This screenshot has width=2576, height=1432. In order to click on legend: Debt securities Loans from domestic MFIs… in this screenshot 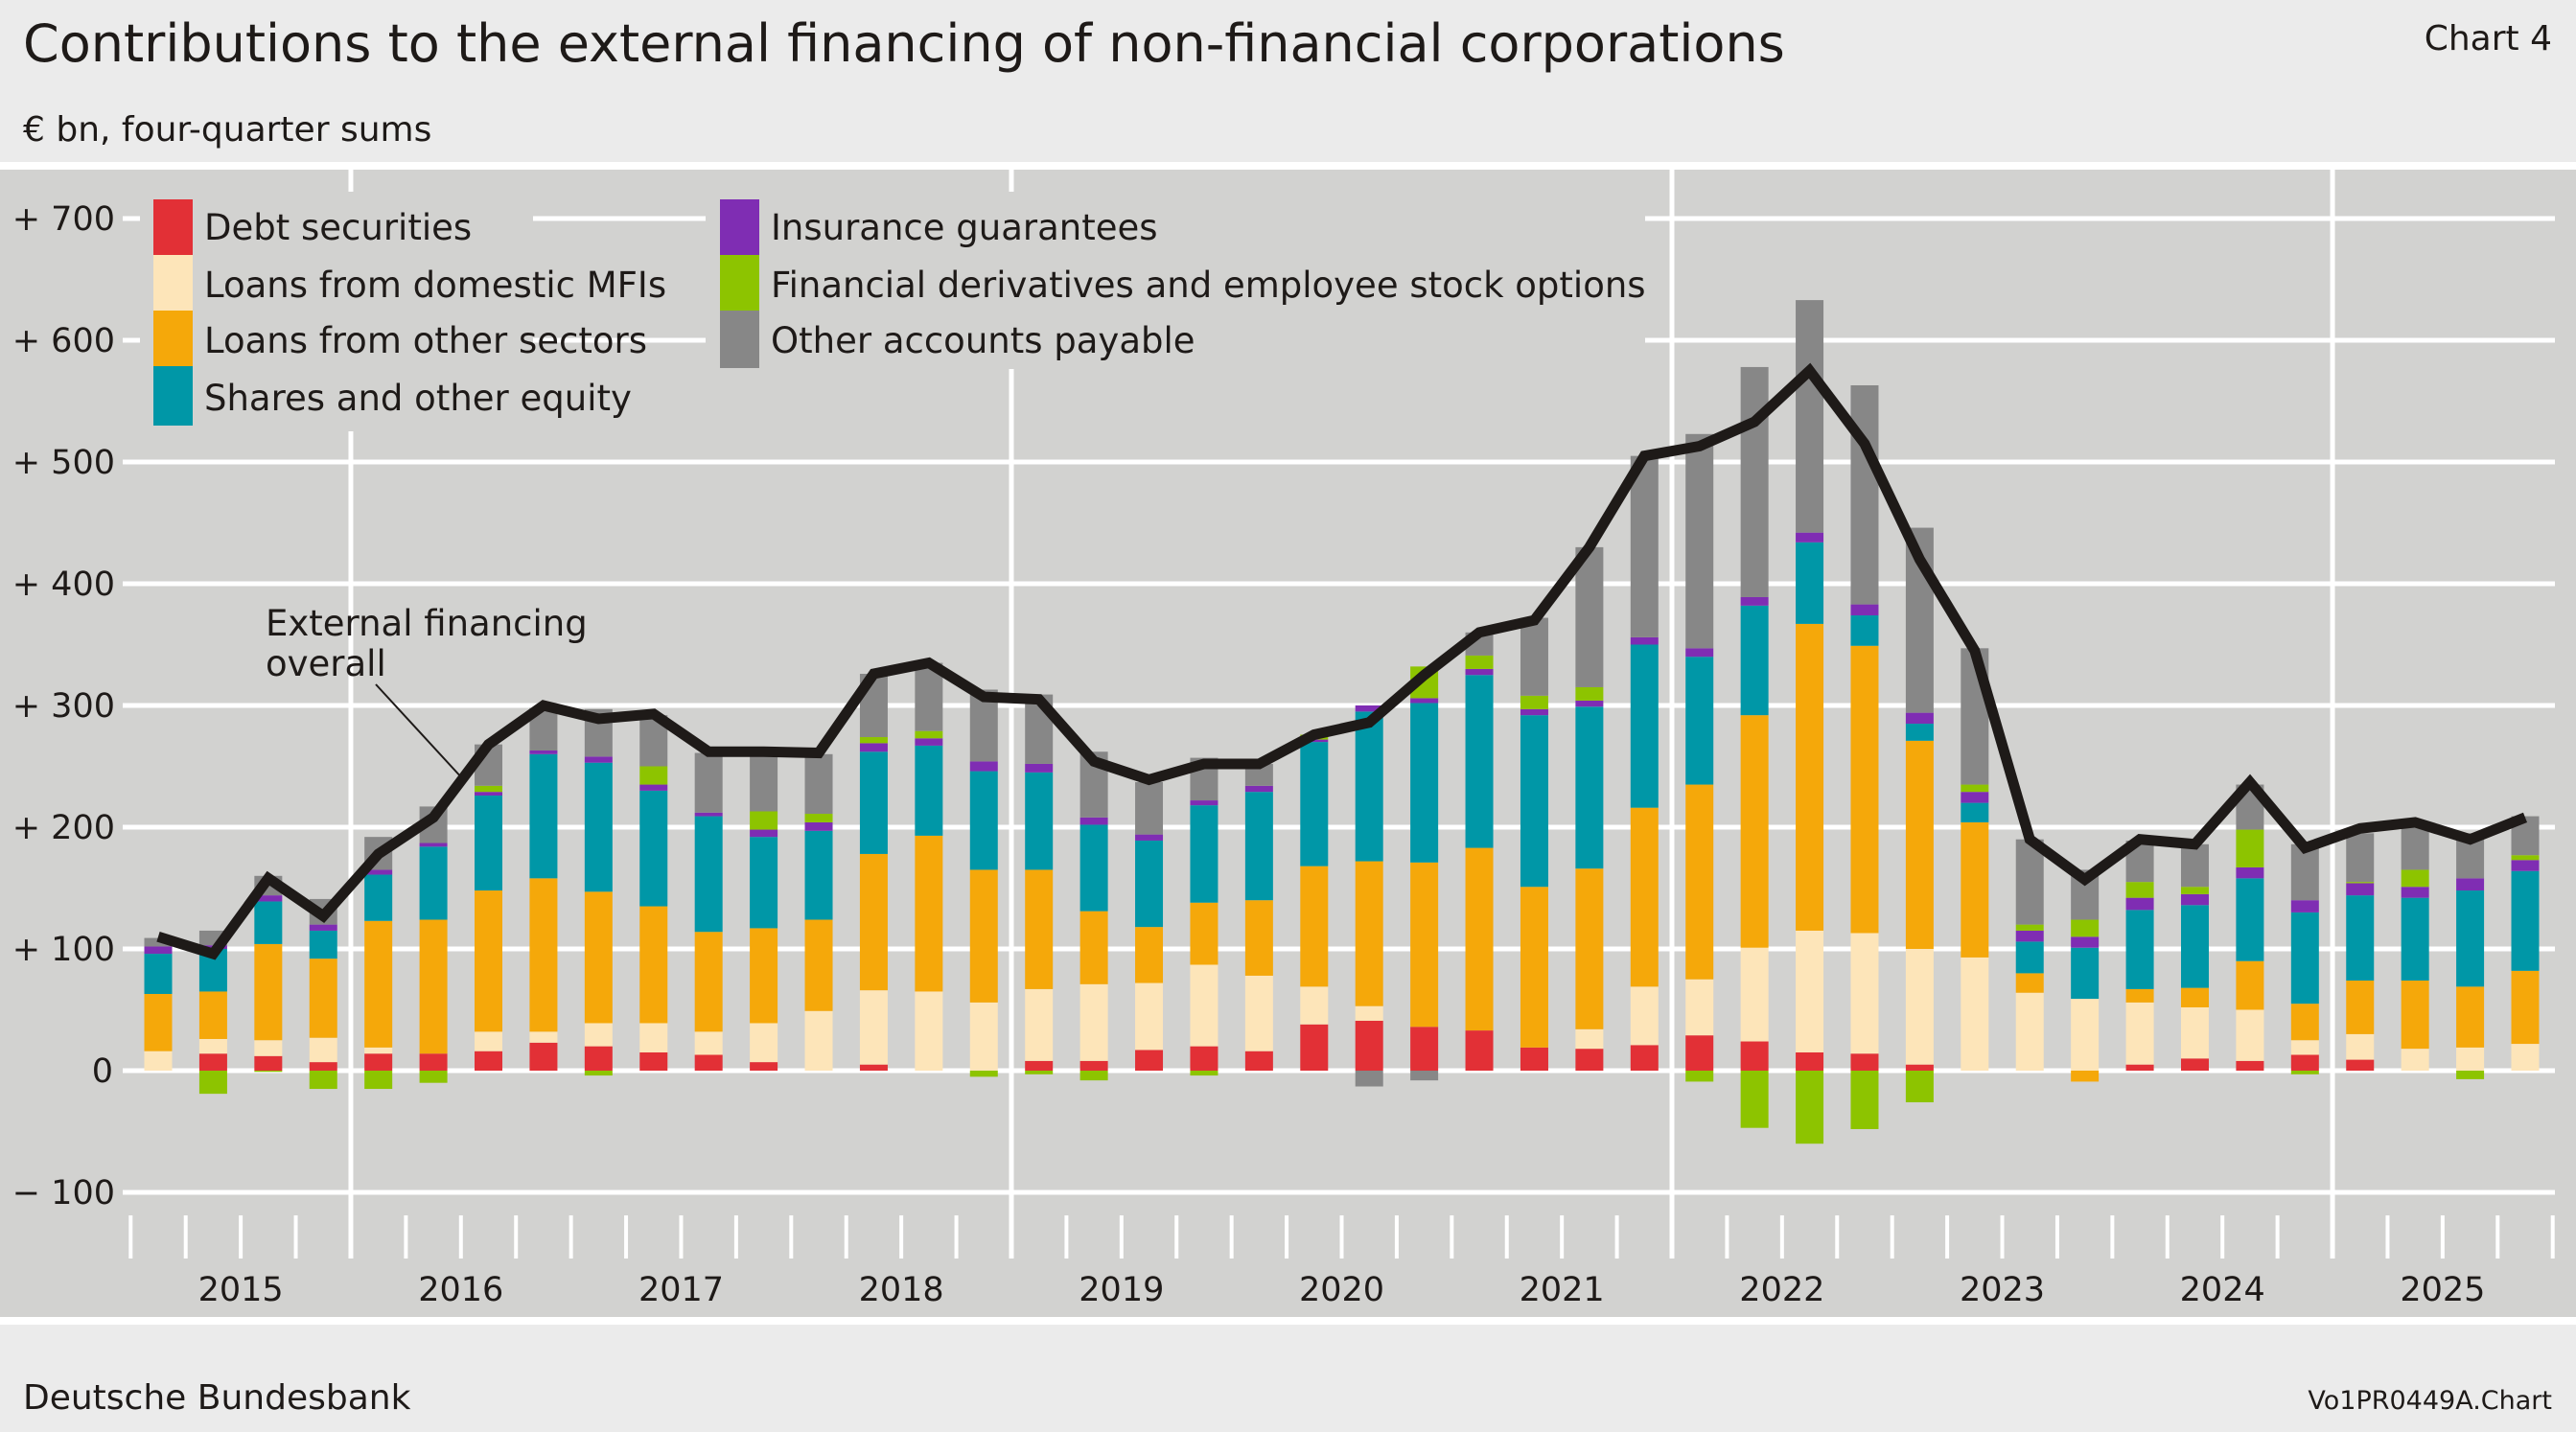, I will do `click(893, 311)`.